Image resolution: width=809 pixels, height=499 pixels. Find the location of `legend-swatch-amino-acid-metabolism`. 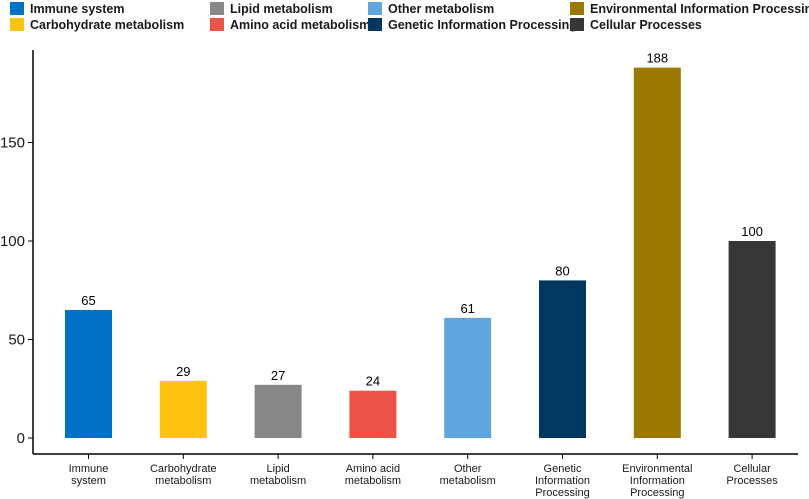

legend-swatch-amino-acid-metabolism is located at coordinates (217, 24).